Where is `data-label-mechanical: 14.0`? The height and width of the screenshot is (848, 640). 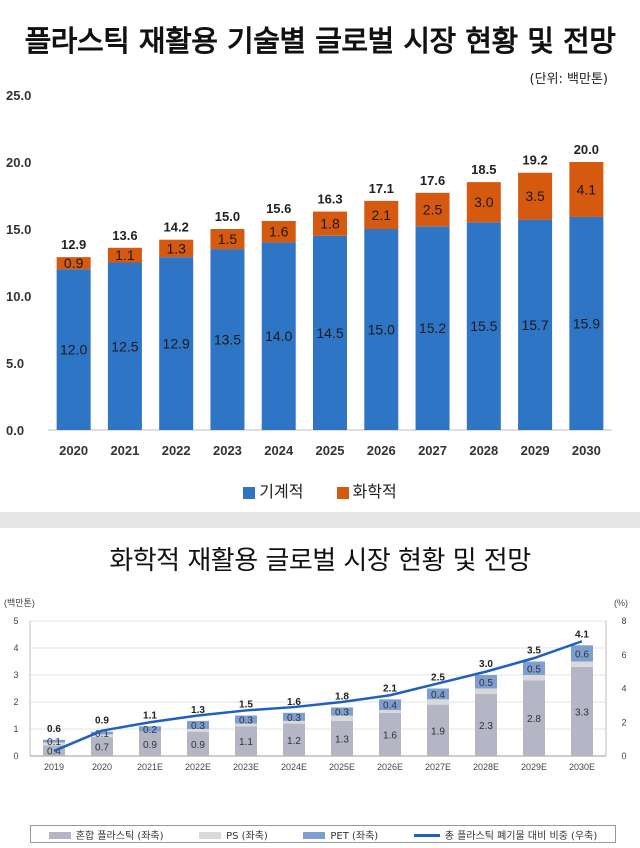
data-label-mechanical: 14.0 is located at coordinates (278, 336).